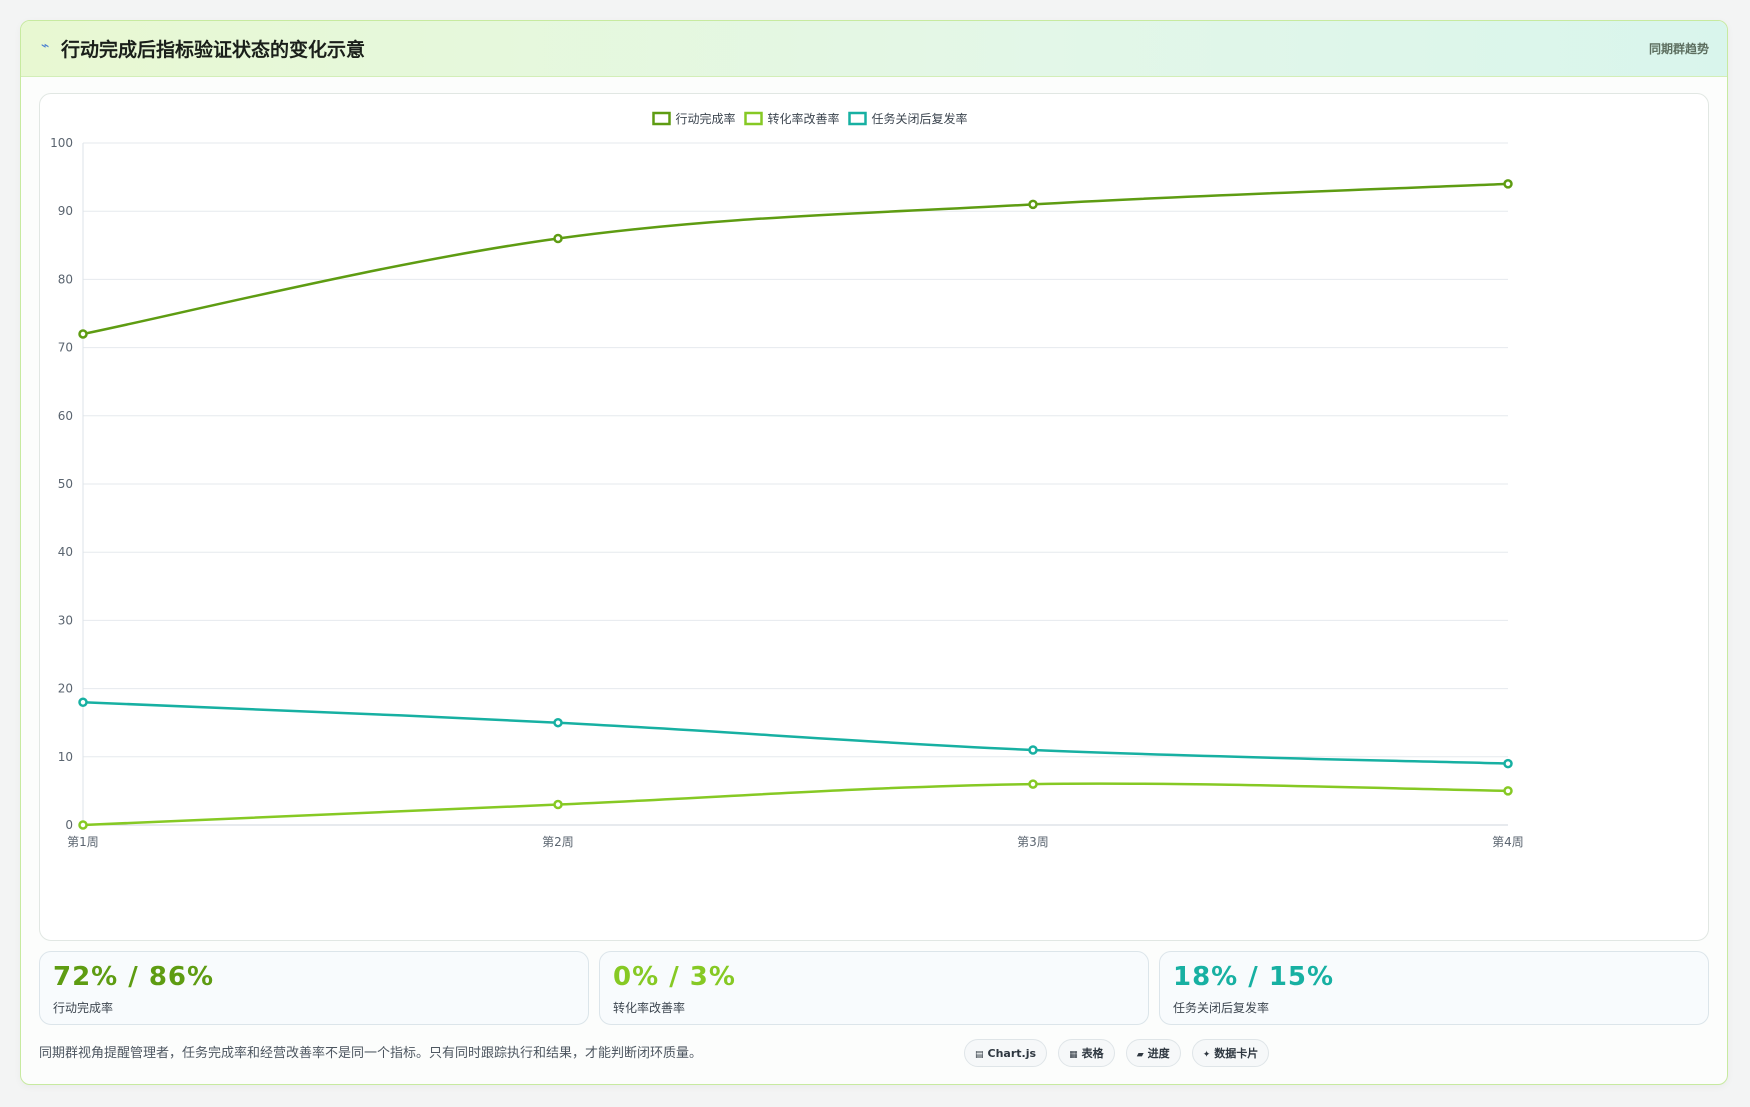  What do you see at coordinates (674, 977) in the screenshot?
I see `stat-value: 0% / 3%` at bounding box center [674, 977].